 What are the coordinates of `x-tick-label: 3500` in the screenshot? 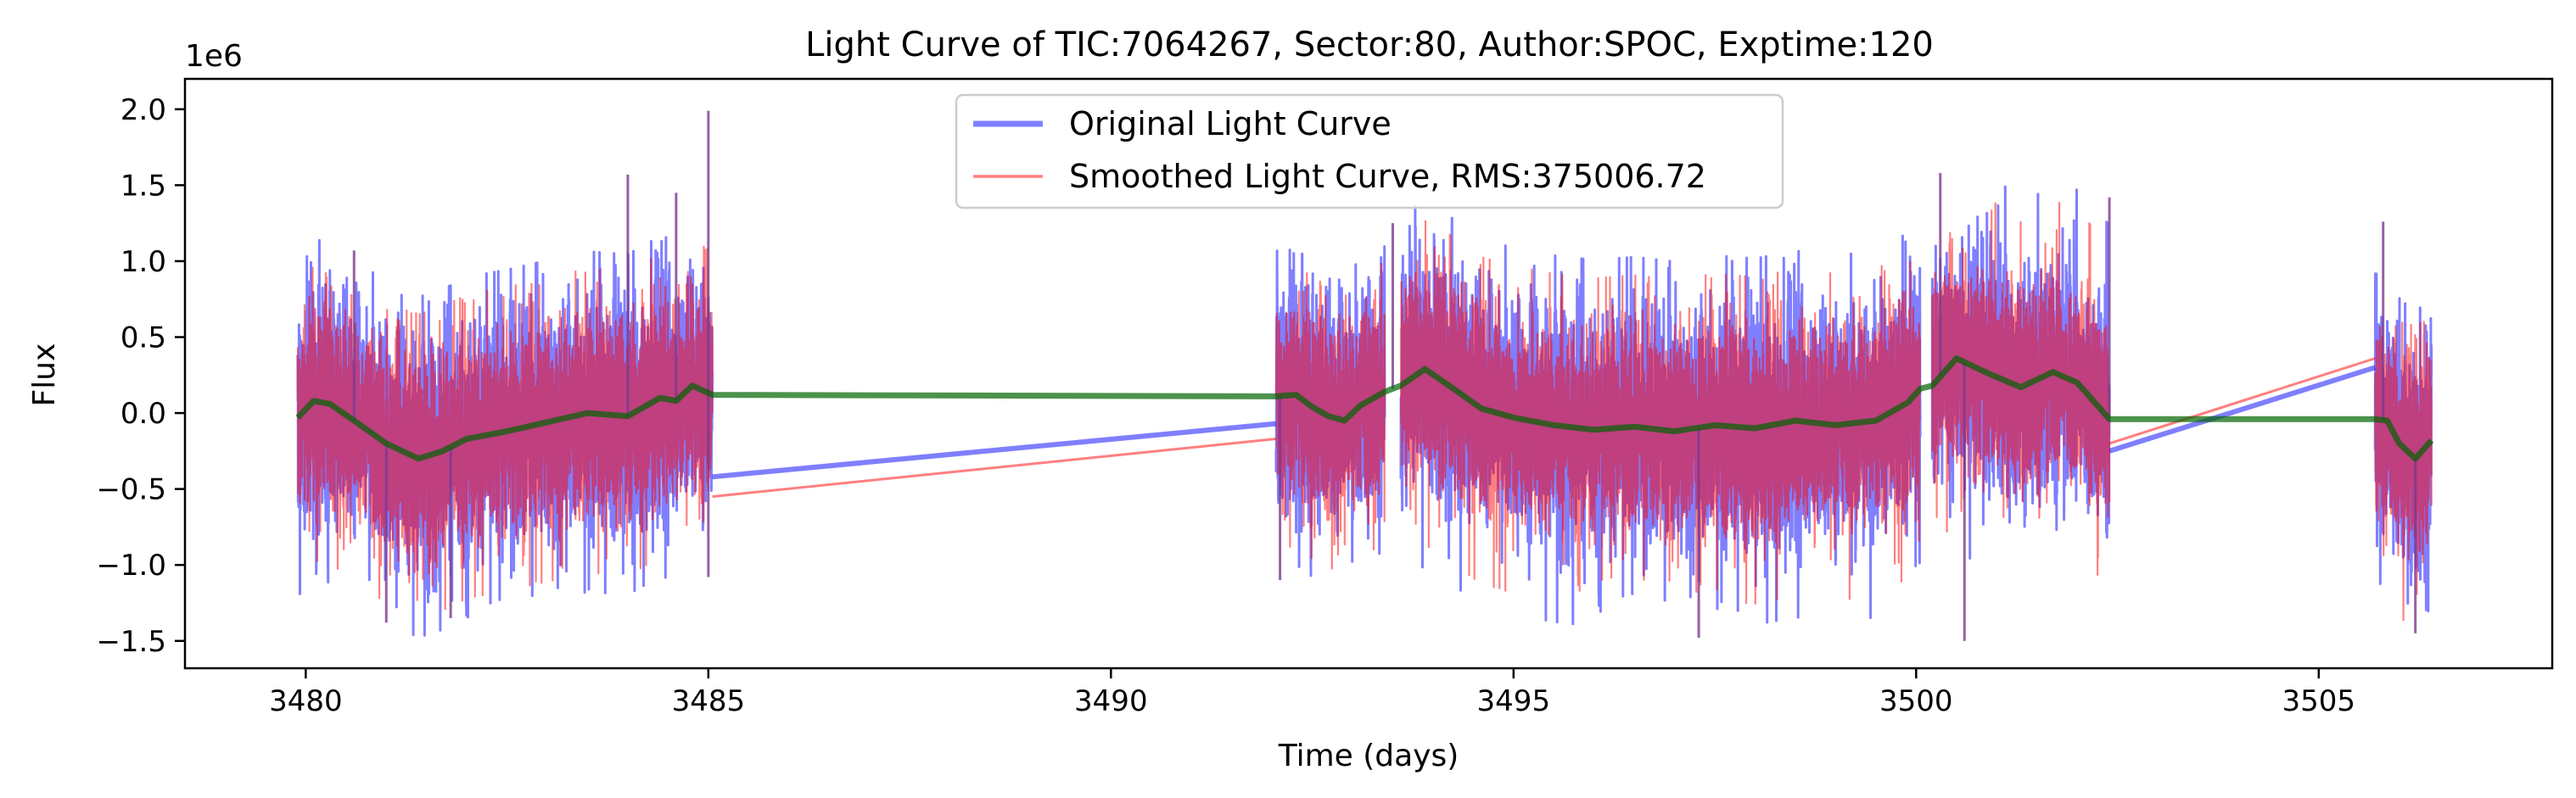 It's located at (1916, 701).